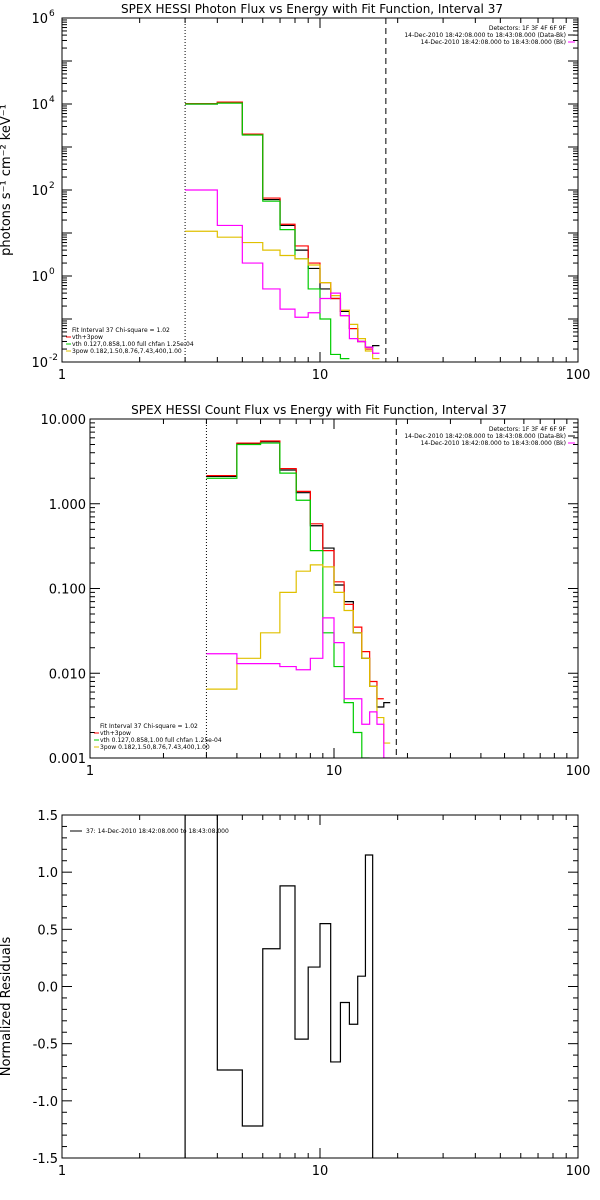  I want to click on y-tick-label: 0.100, so click(67, 590).